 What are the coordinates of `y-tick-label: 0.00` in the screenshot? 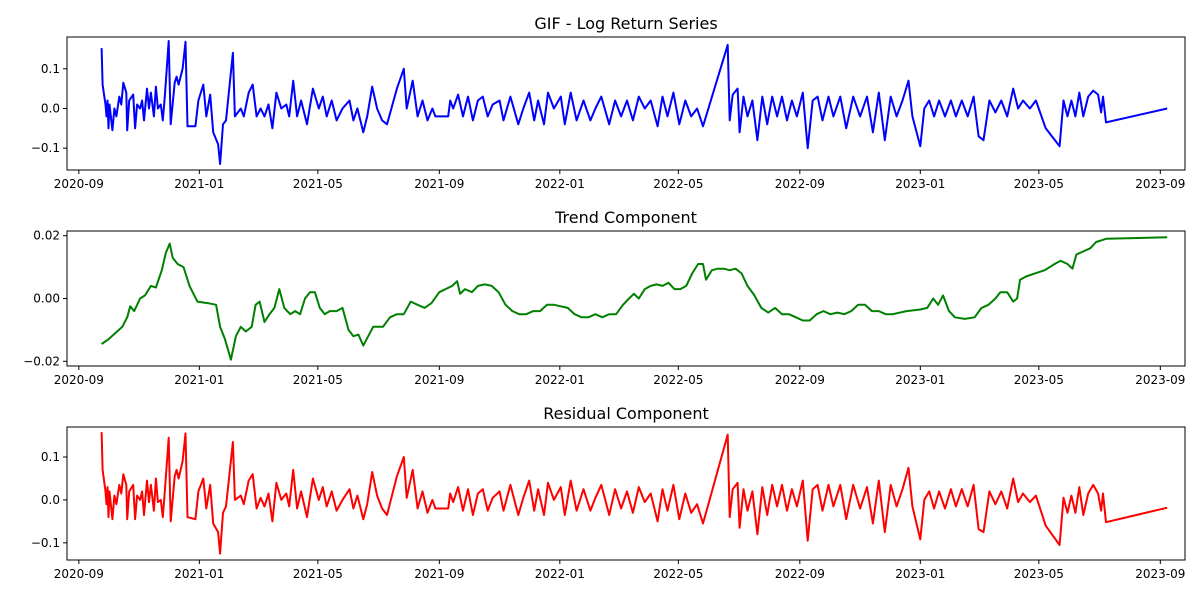 It's located at (46, 299).